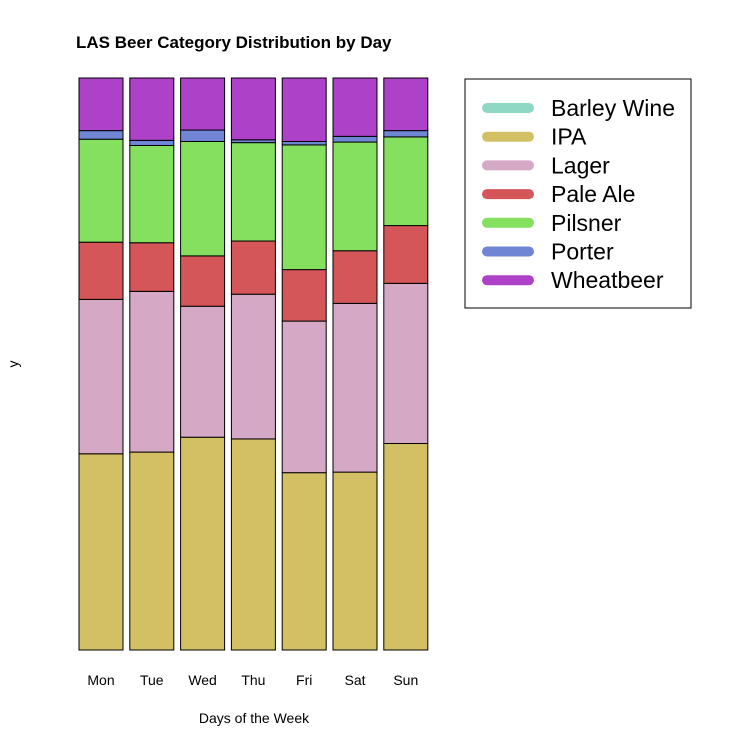 The image size is (736, 748). What do you see at coordinates (253, 544) in the screenshot?
I see `bar-thu-ipa` at bounding box center [253, 544].